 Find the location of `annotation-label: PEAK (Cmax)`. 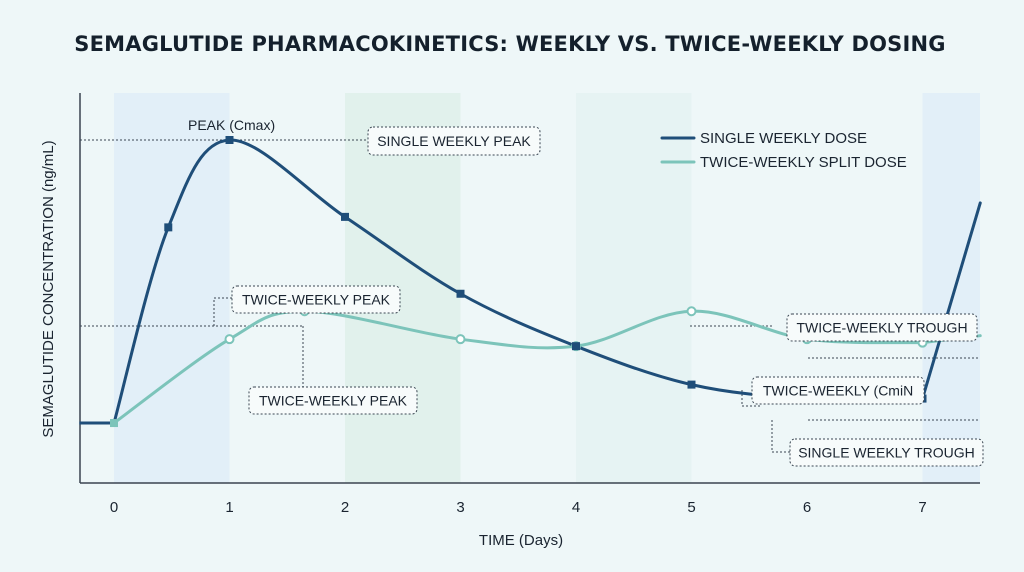

annotation-label: PEAK (Cmax) is located at coordinates (231, 125).